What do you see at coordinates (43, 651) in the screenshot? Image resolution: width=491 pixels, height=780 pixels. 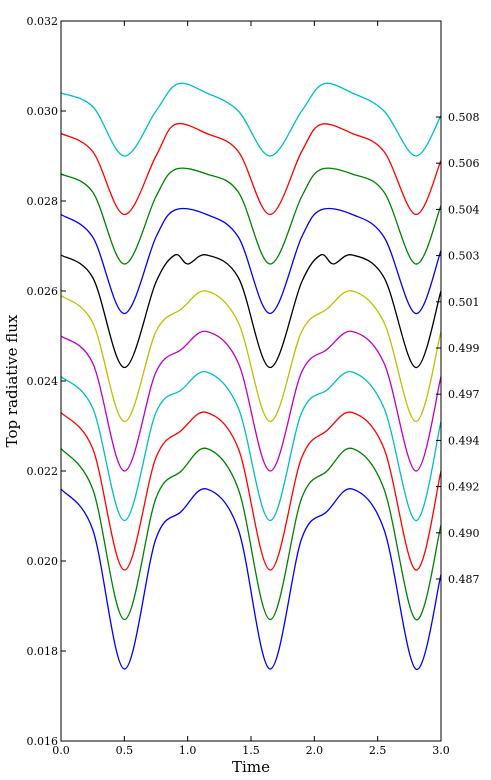 I see `y-tick-label: 0.018` at bounding box center [43, 651].